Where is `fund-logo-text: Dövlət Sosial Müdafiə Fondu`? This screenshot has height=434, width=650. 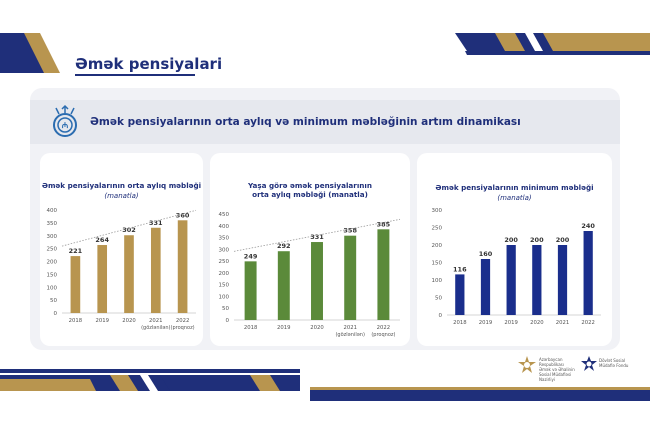
fund-logo-text: Dövlət Sosial Müdafiə Fondu is located at coordinates (614, 363).